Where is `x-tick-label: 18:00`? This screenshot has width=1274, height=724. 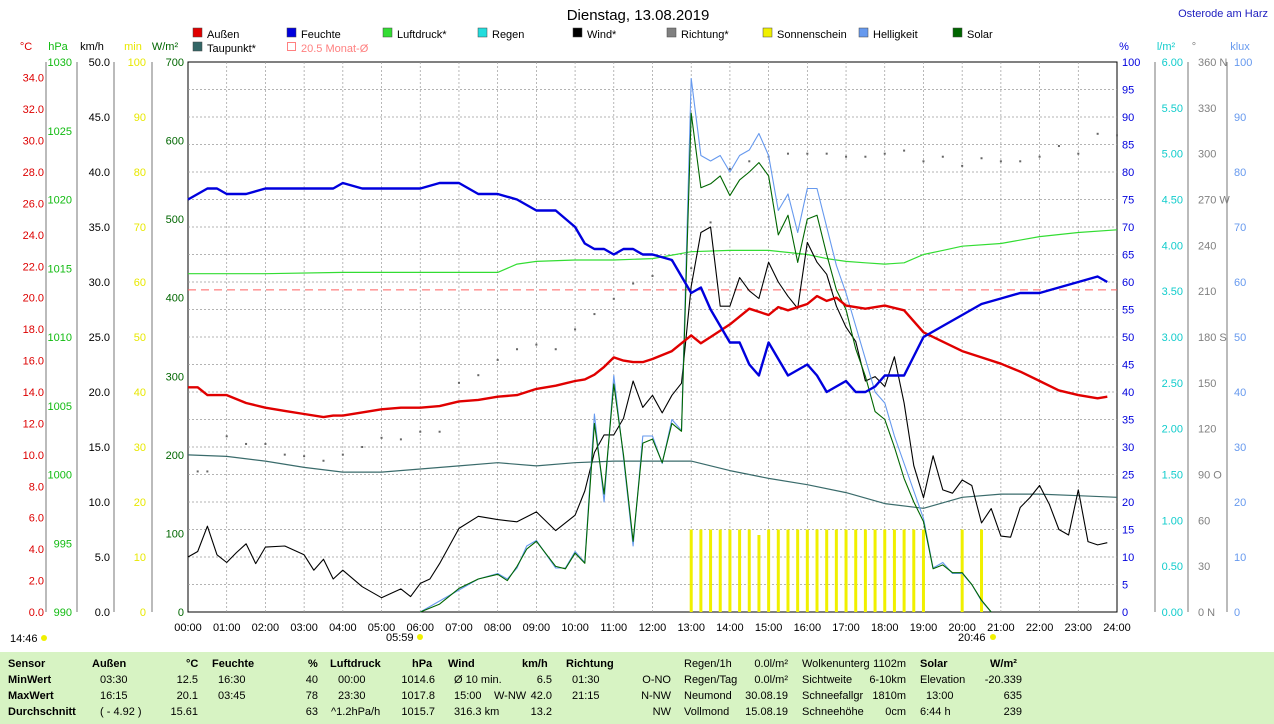 x-tick-label: 18:00 is located at coordinates (885, 628).